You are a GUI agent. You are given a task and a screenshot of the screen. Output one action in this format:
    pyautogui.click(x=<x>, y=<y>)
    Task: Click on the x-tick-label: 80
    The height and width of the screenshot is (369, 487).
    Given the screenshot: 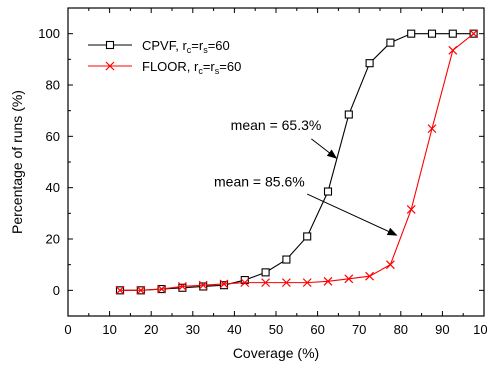 What is the action you would take?
    pyautogui.click(x=401, y=329)
    